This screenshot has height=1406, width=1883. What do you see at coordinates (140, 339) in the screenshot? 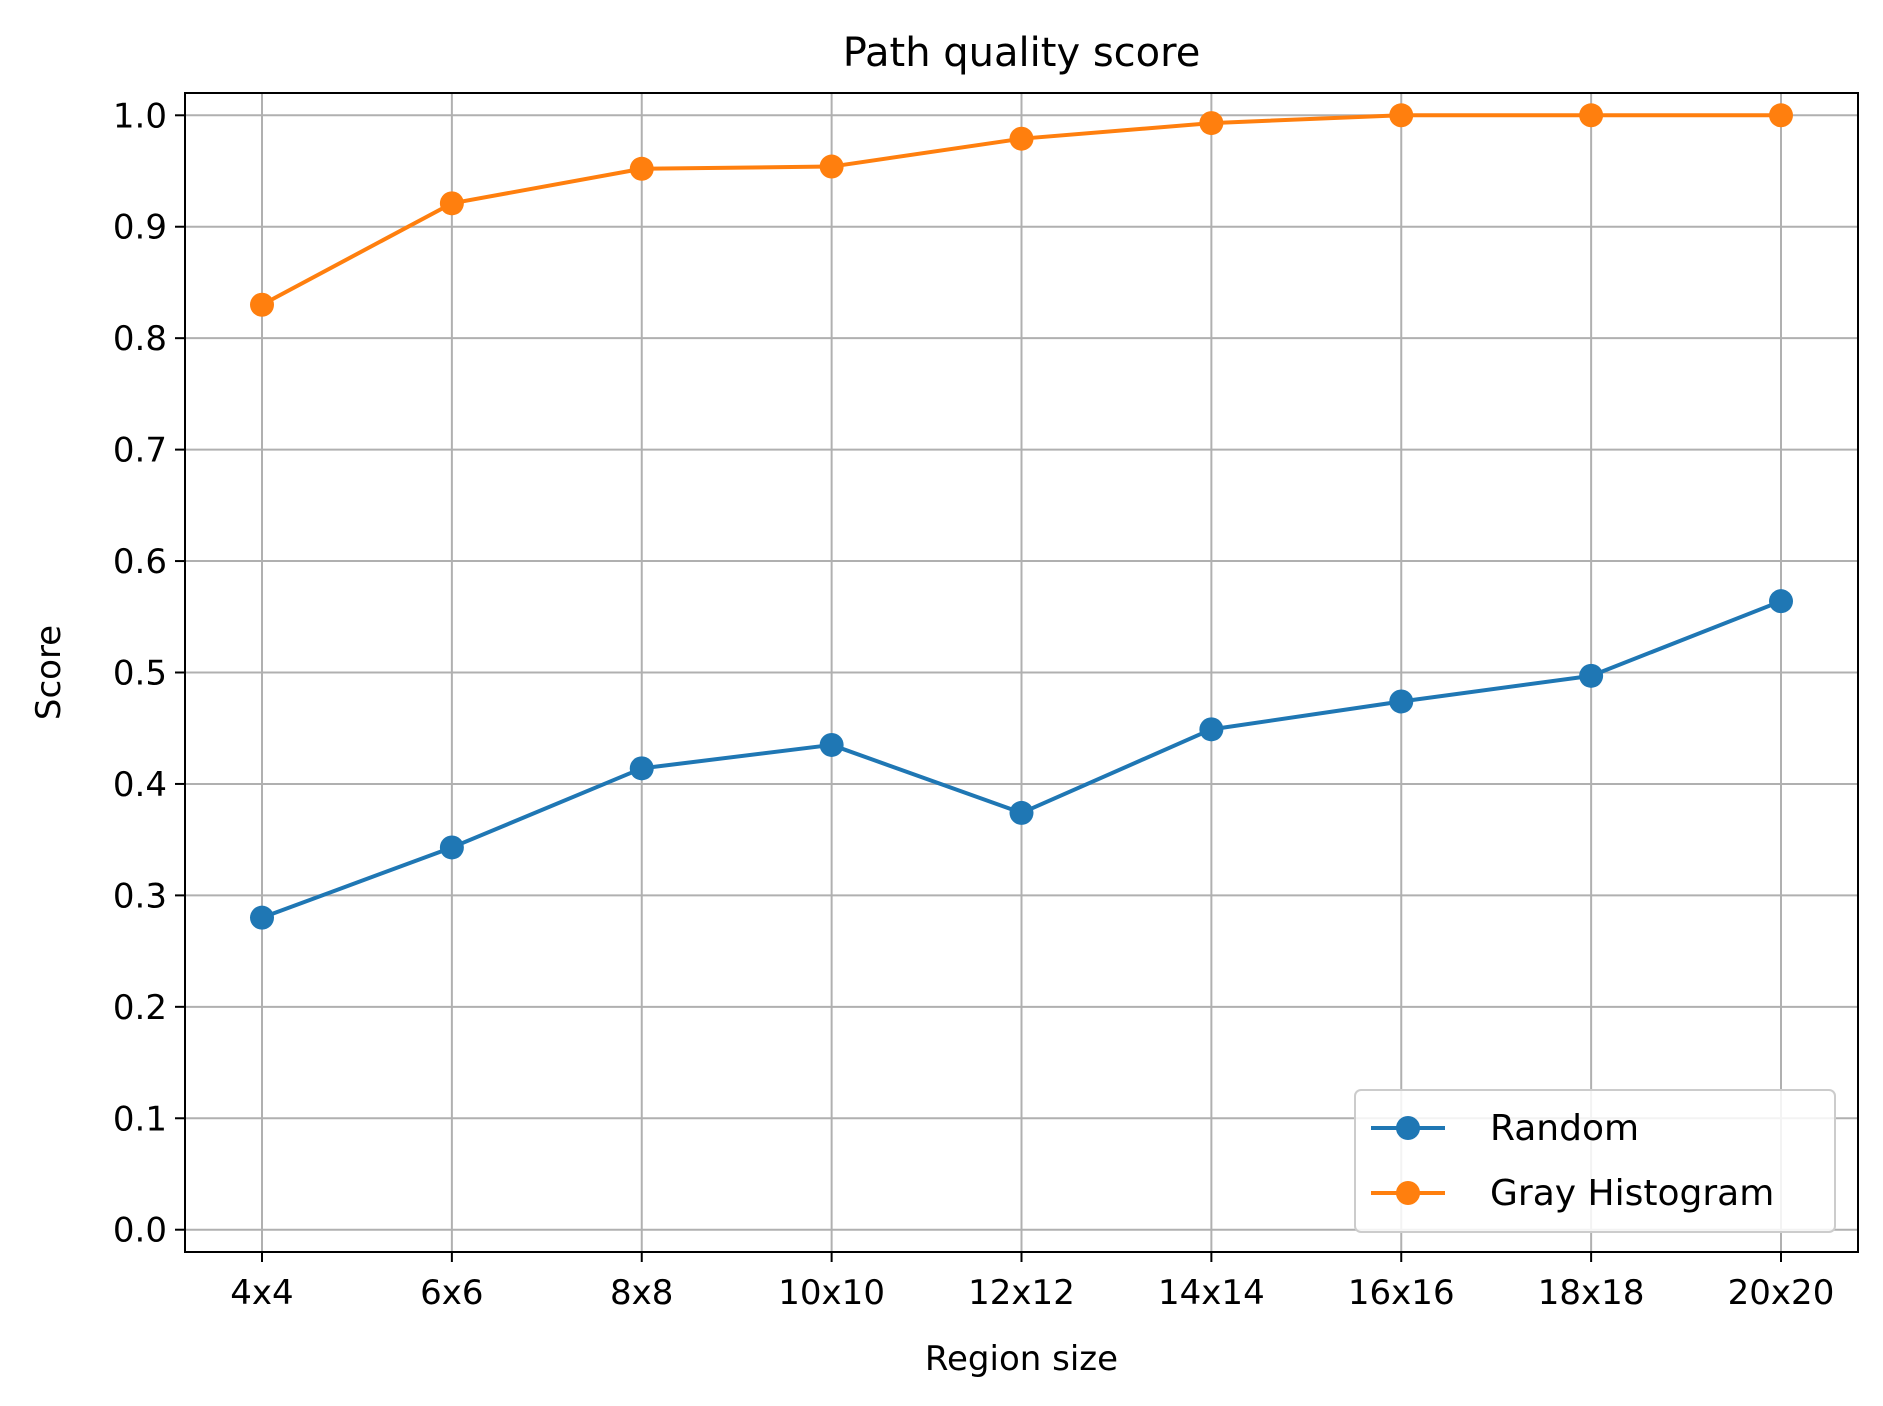
I see `y-tick-label: 0.8` at bounding box center [140, 339].